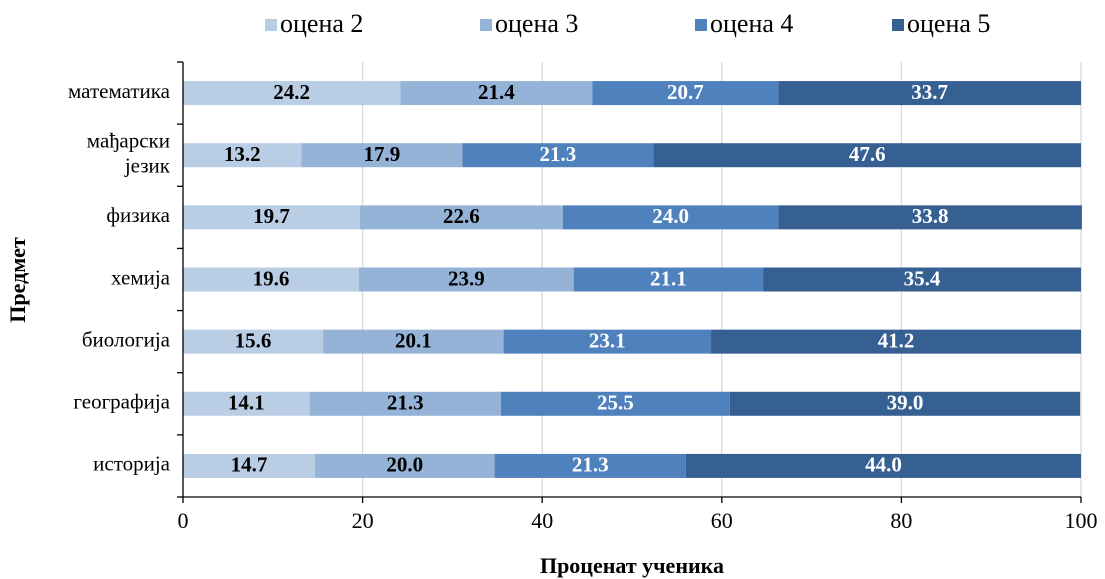 The width and height of the screenshot is (1105, 579). I want to click on data-label: 23.1, so click(607, 340).